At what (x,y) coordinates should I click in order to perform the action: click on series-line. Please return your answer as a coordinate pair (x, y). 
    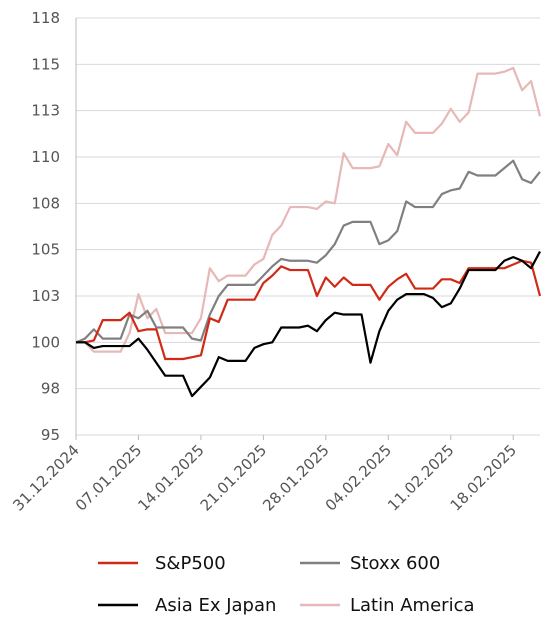
    Looking at the image, I should click on (309, 310).